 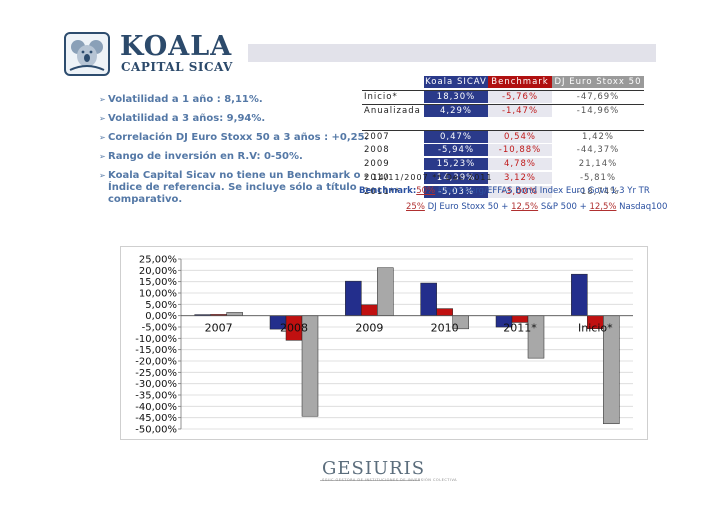 I want to click on table-cell-stoxx: -5,81%, so click(x=598, y=178).